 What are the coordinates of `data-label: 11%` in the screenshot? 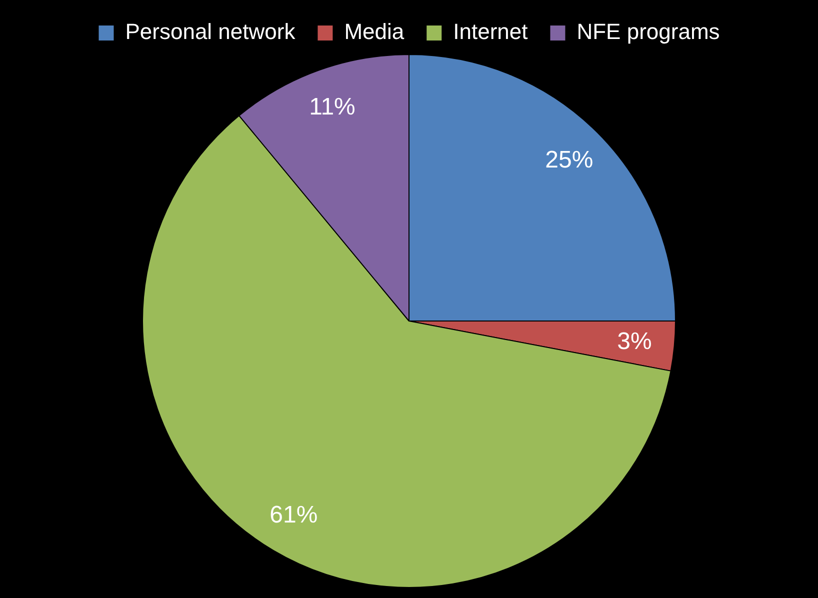 It's located at (332, 106).